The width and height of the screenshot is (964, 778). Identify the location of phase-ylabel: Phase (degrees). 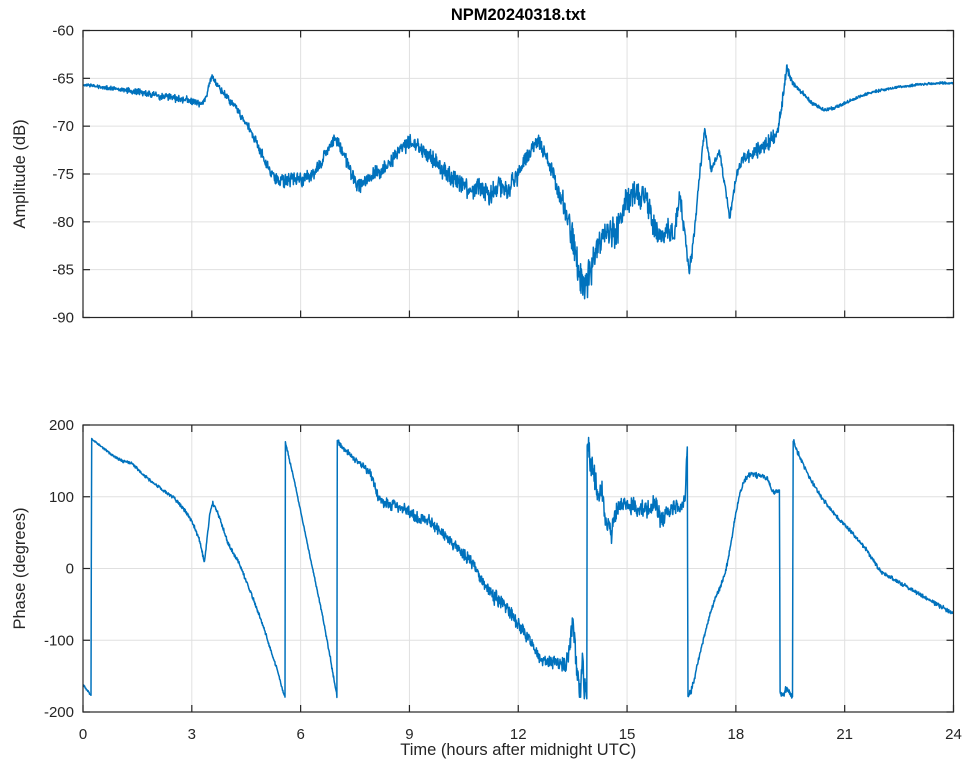
(20, 569).